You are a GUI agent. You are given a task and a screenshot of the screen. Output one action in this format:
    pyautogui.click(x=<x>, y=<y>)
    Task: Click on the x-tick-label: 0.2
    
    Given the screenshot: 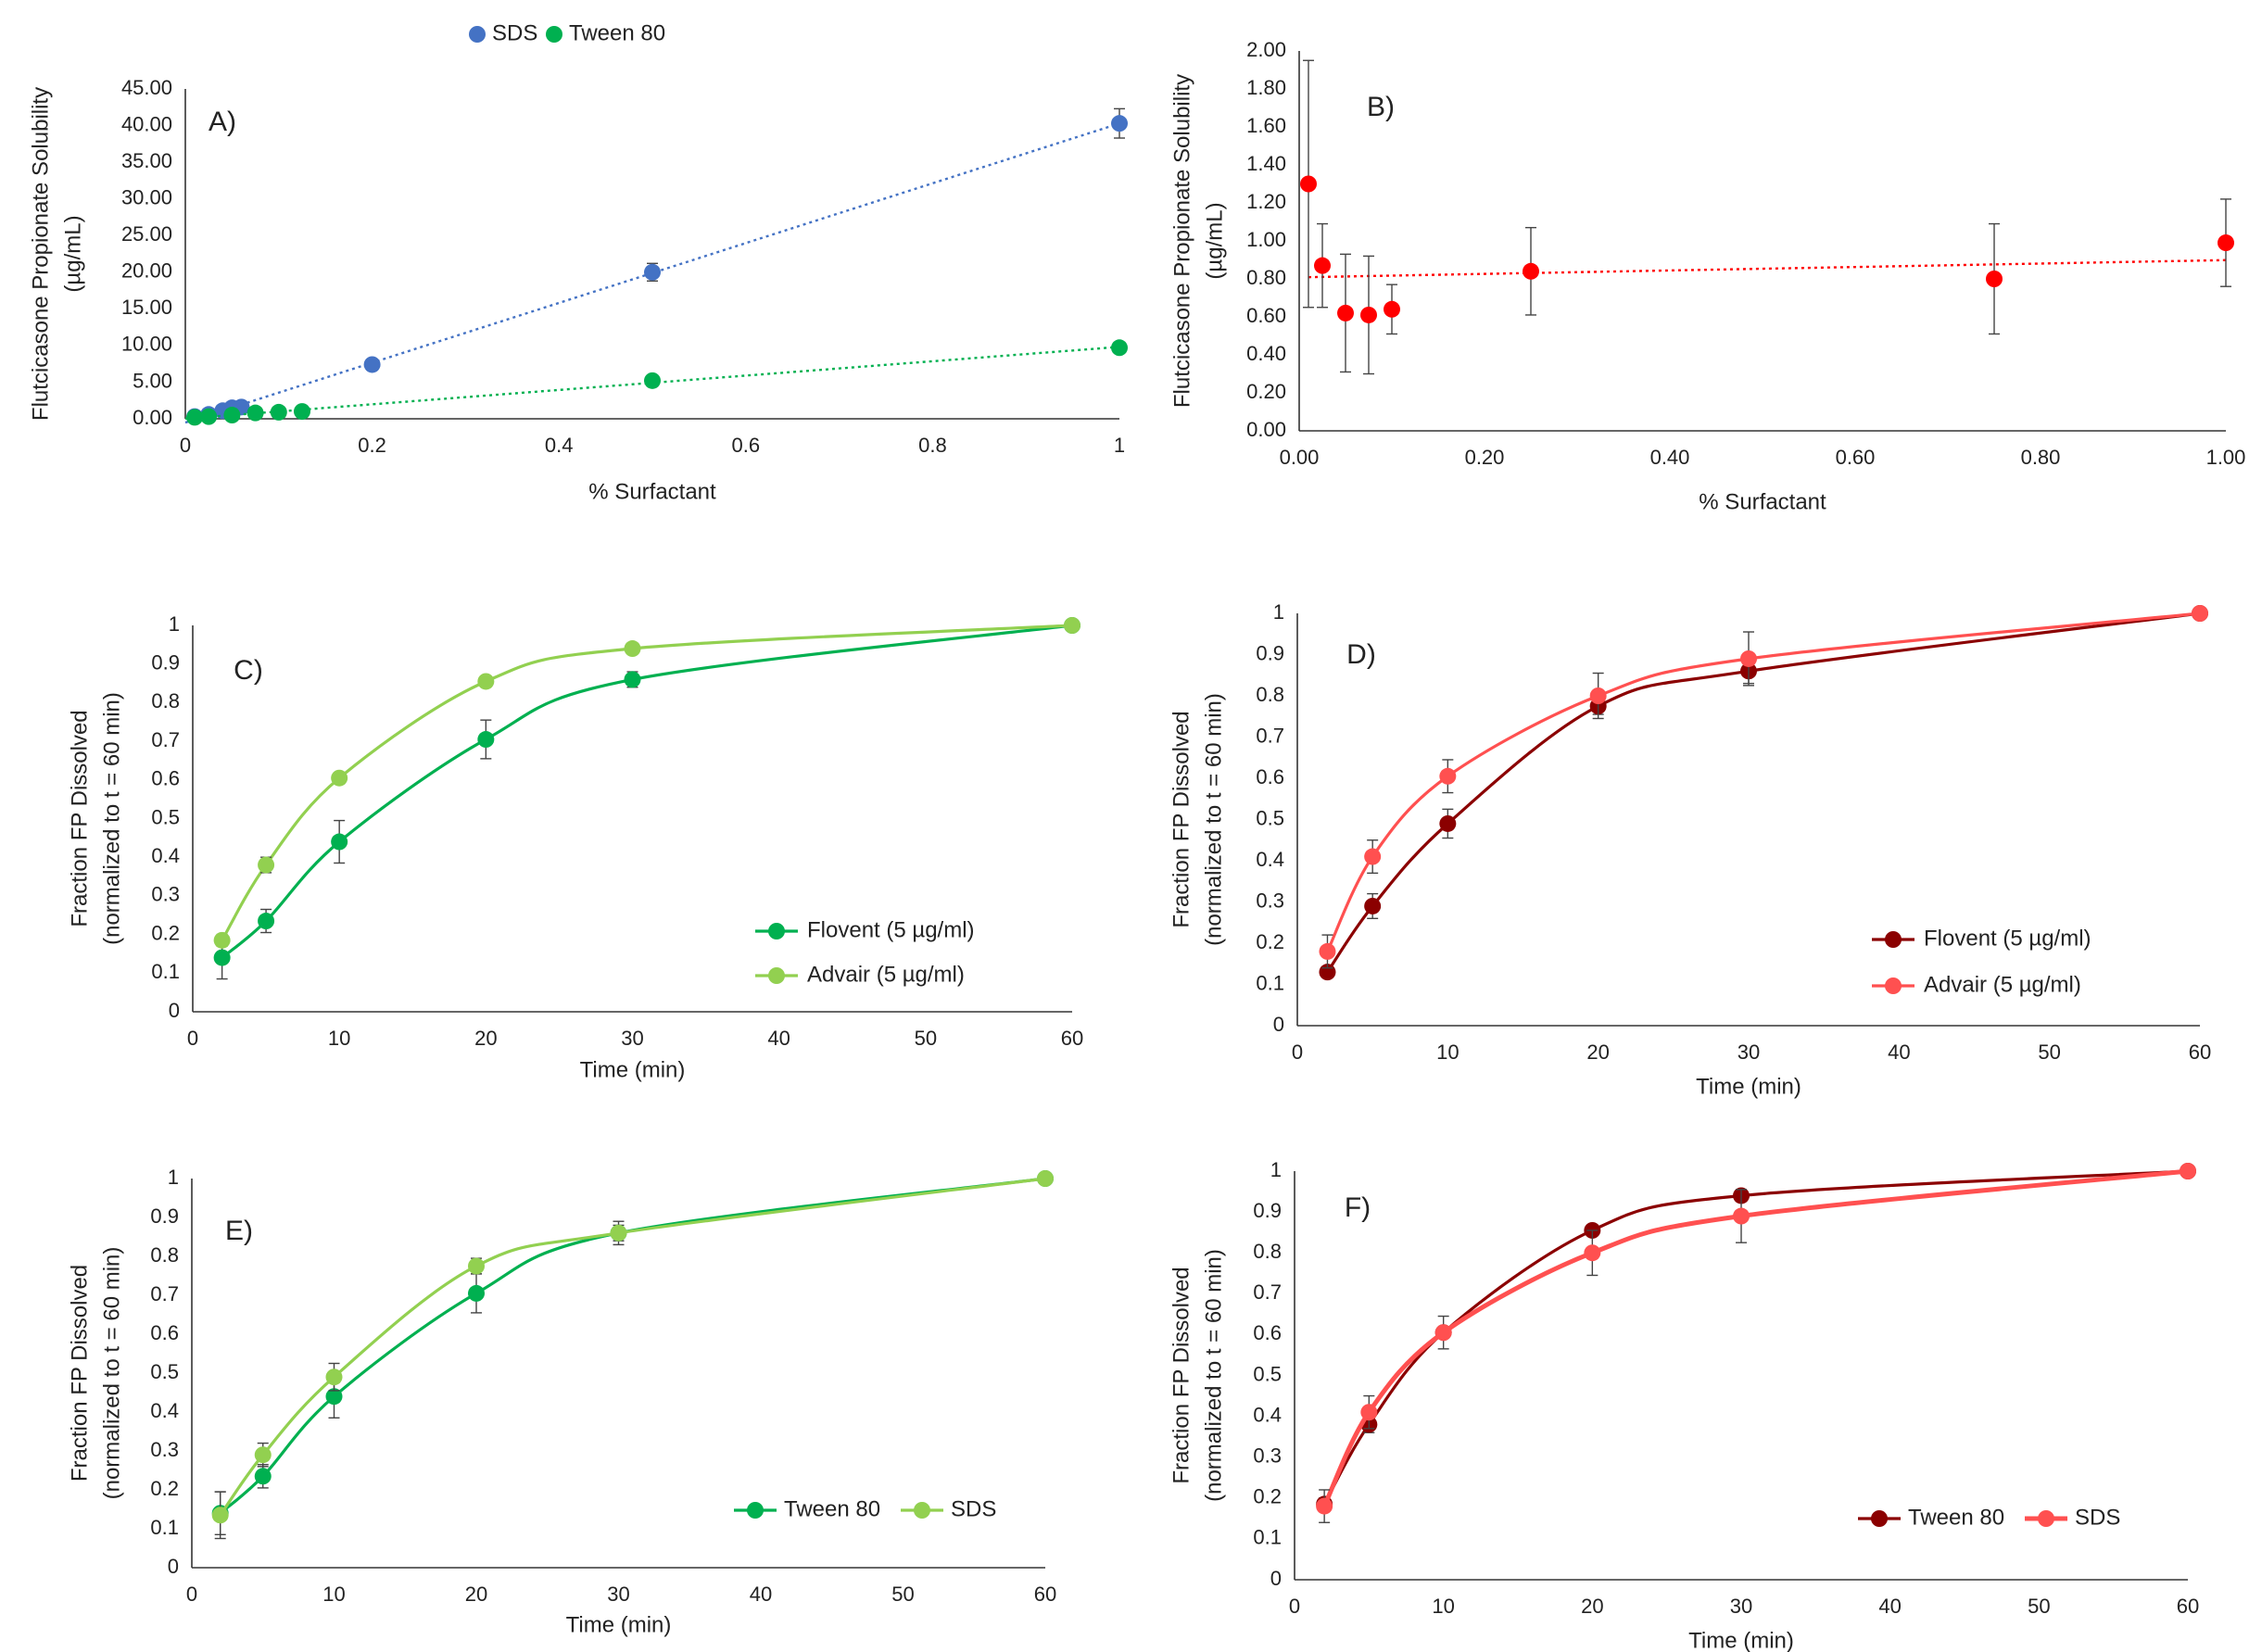 What is the action you would take?
    pyautogui.click(x=372, y=446)
    